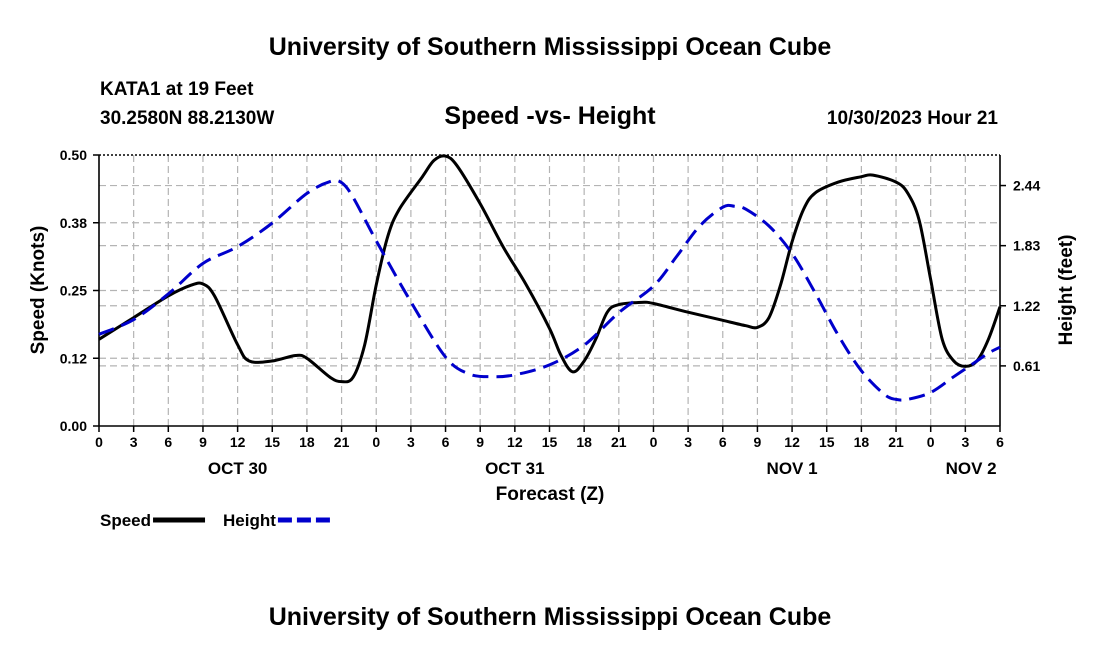 This screenshot has width=1100, height=650. I want to click on x-axis-label: Forecast (Z), so click(550, 494).